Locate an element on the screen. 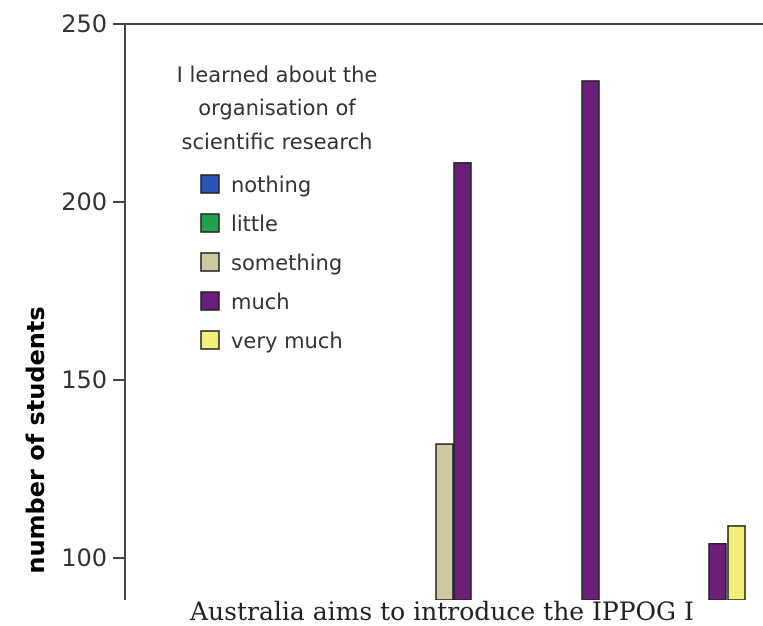 This screenshot has height=626, width=763. y-tick-label: 250 is located at coordinates (84, 24).